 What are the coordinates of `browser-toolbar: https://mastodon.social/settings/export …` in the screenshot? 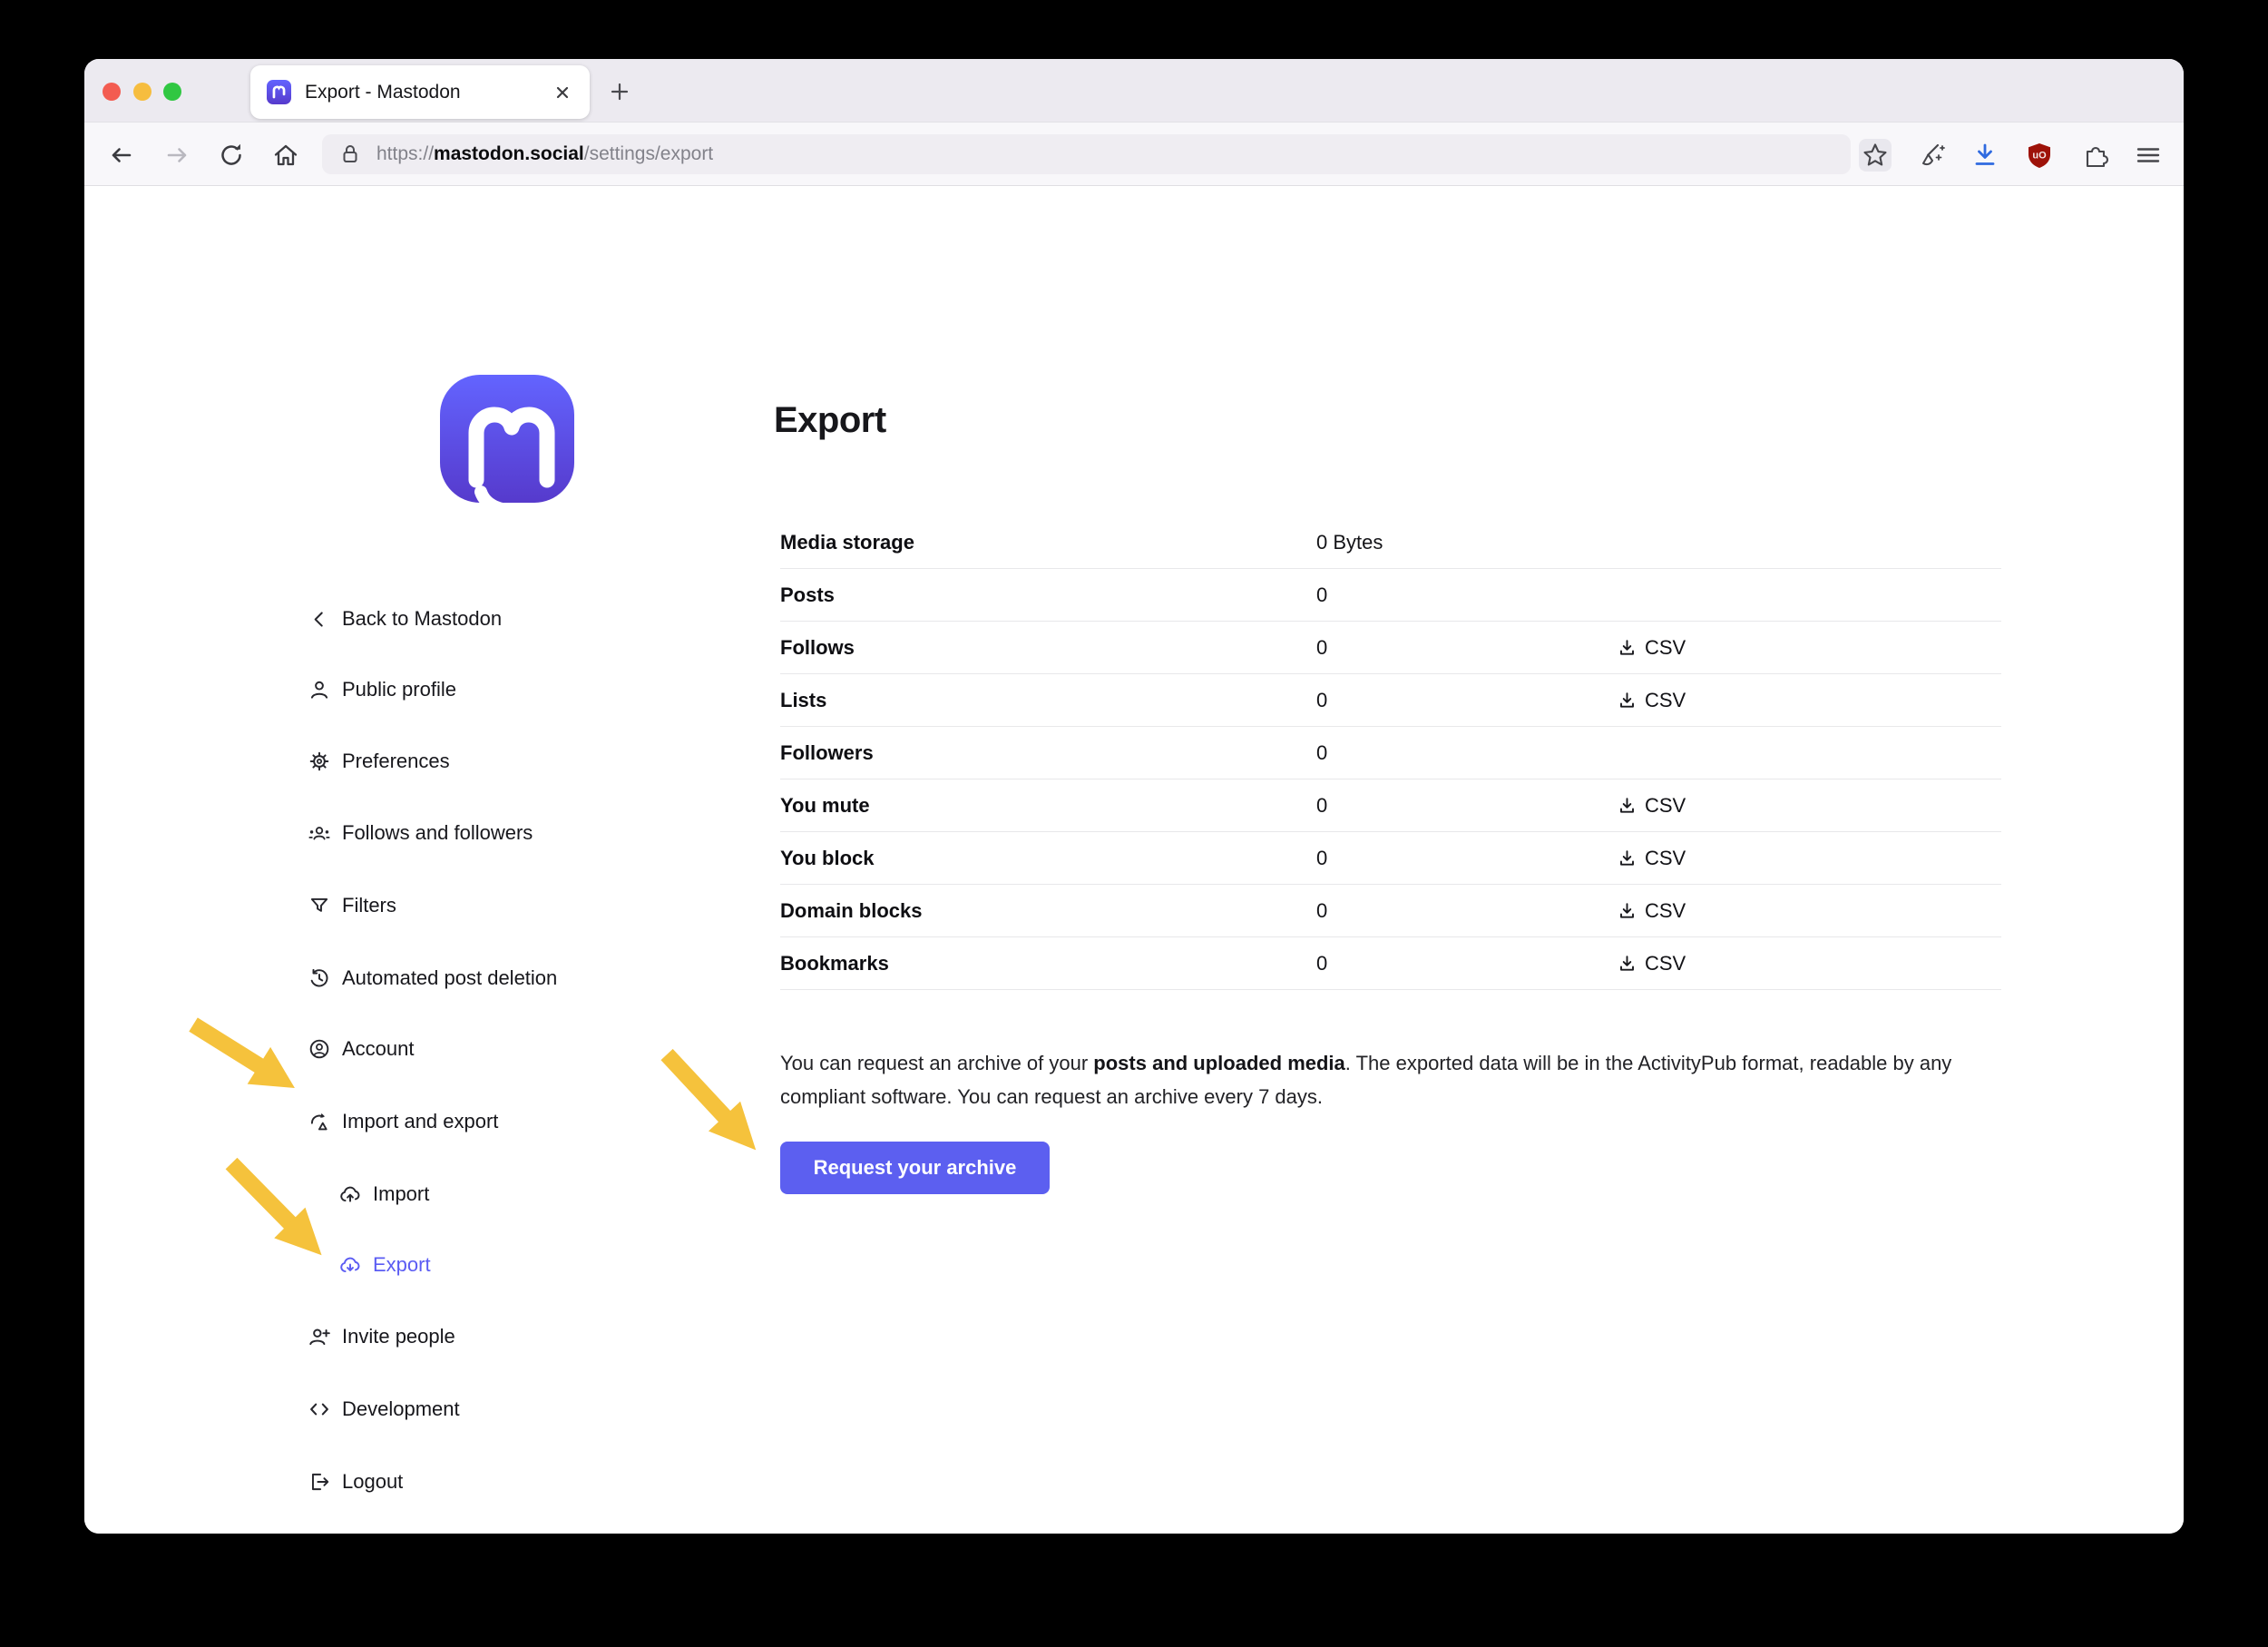 It's located at (1134, 154).